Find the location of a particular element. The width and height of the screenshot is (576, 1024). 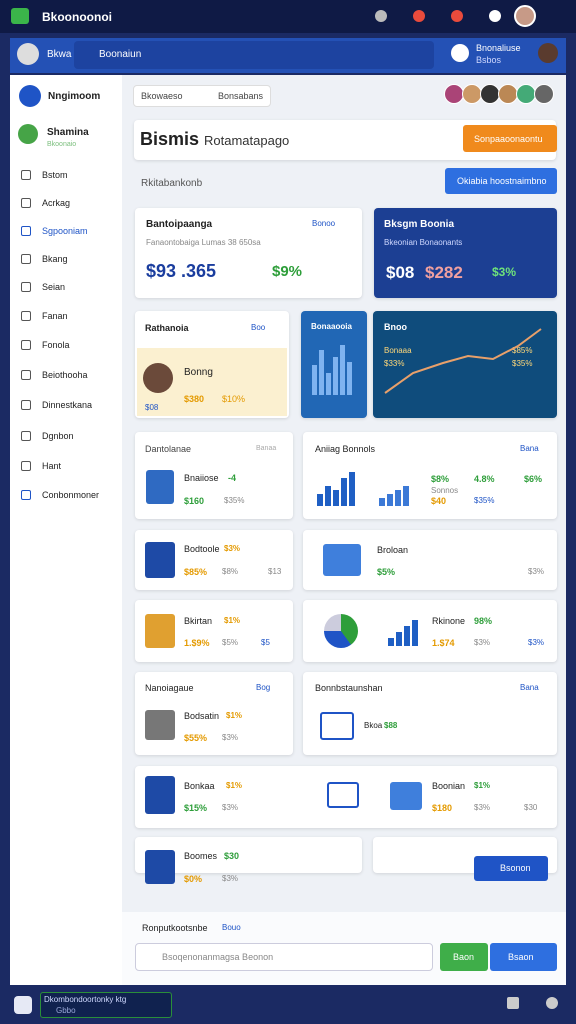

card-name: Sonnos is located at coordinates (445, 490).